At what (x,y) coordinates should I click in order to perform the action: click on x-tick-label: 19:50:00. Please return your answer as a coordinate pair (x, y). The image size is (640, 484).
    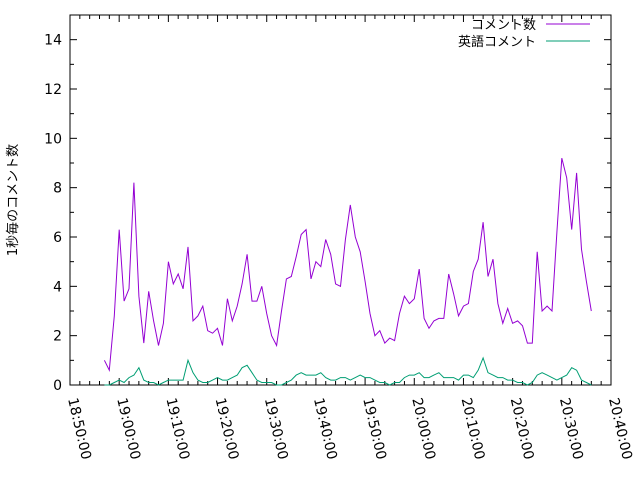
    Looking at the image, I should click on (374, 428).